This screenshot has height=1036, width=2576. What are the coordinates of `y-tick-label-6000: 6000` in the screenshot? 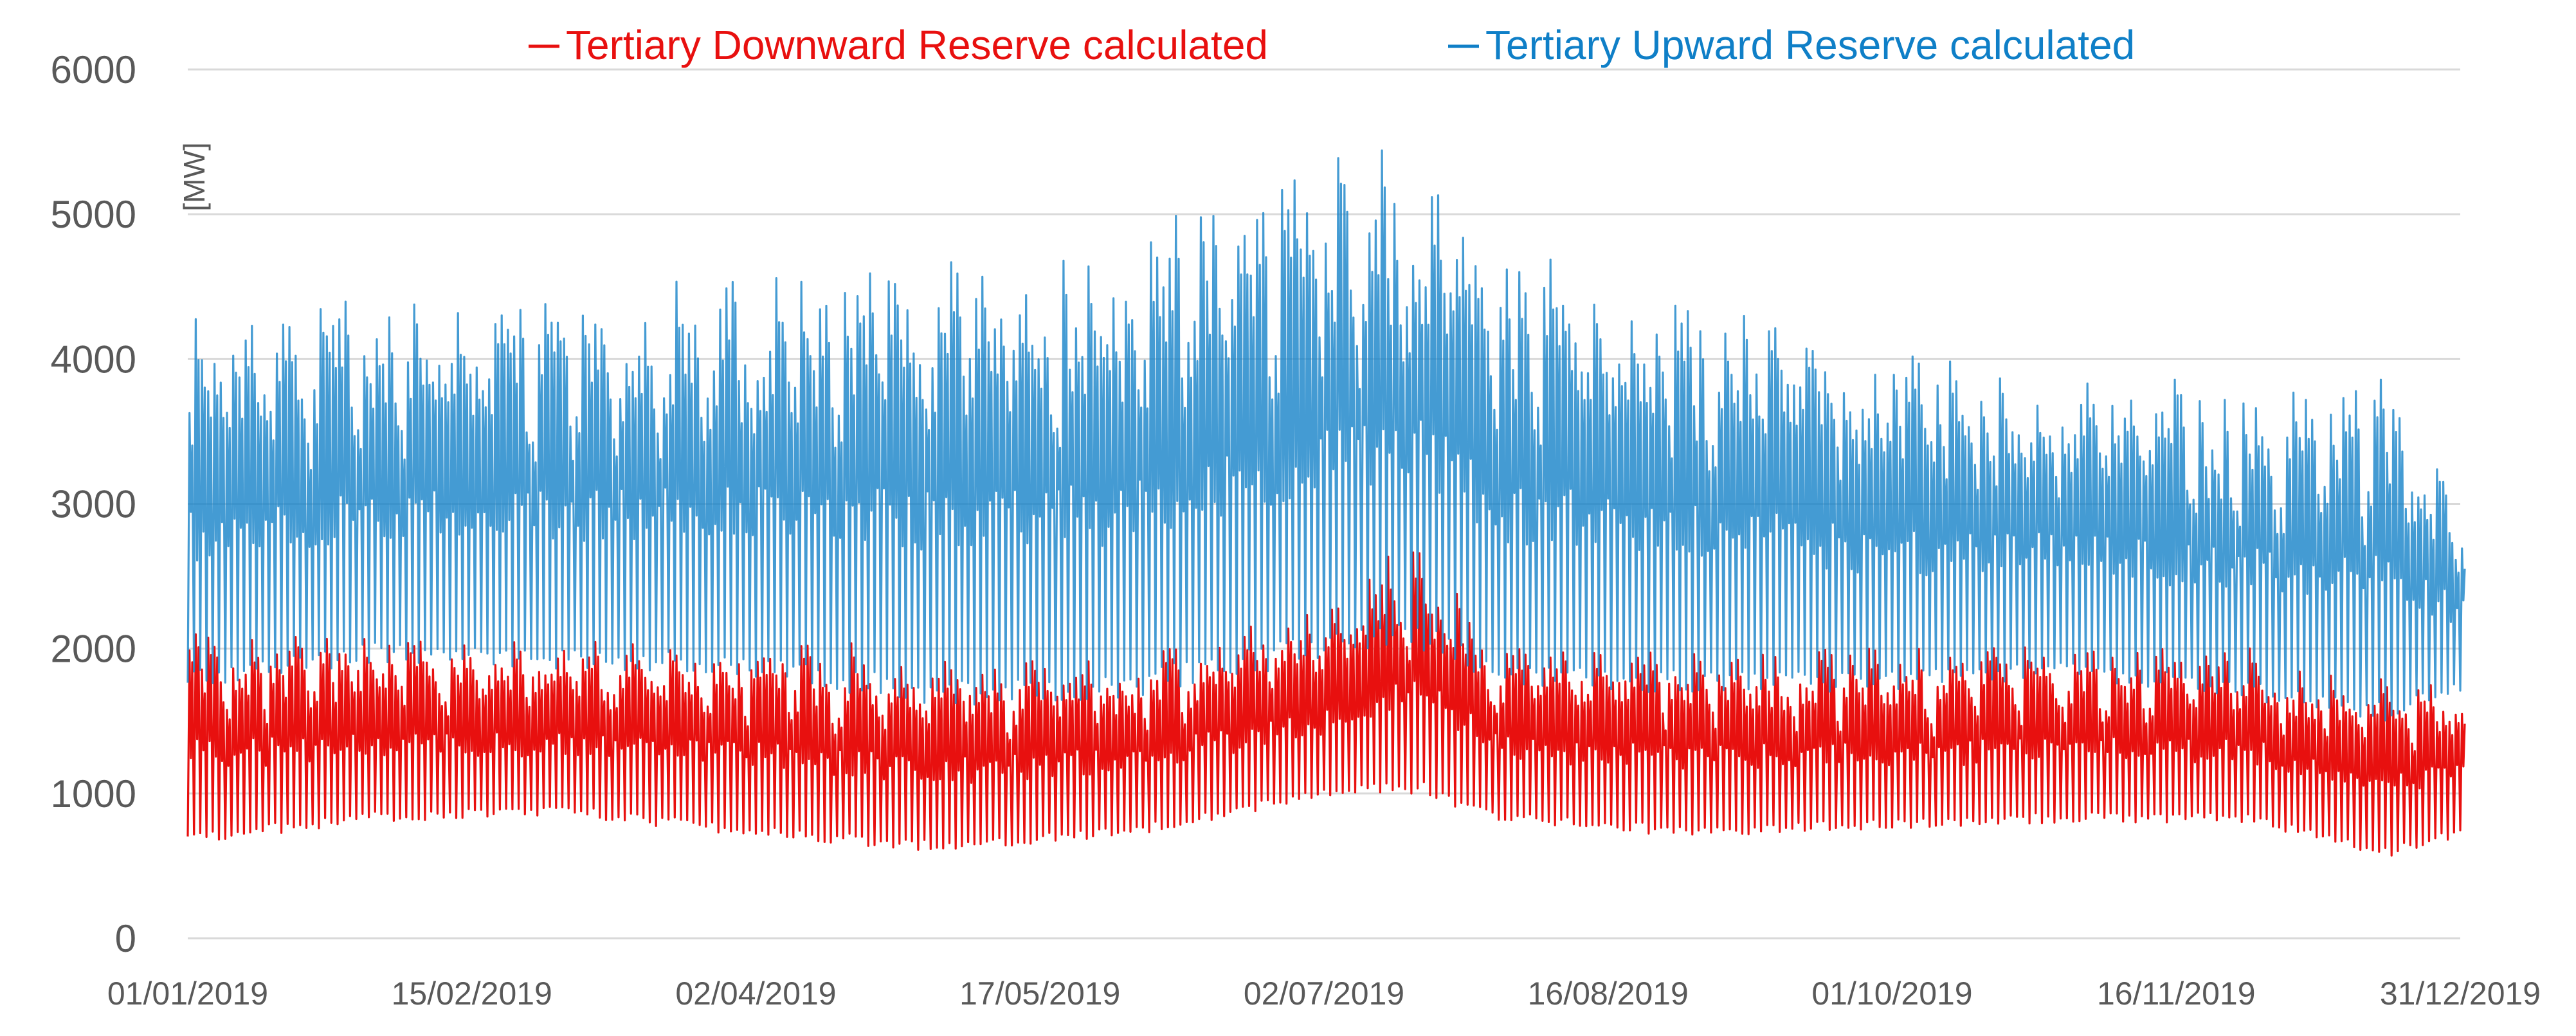 It's located at (93, 69).